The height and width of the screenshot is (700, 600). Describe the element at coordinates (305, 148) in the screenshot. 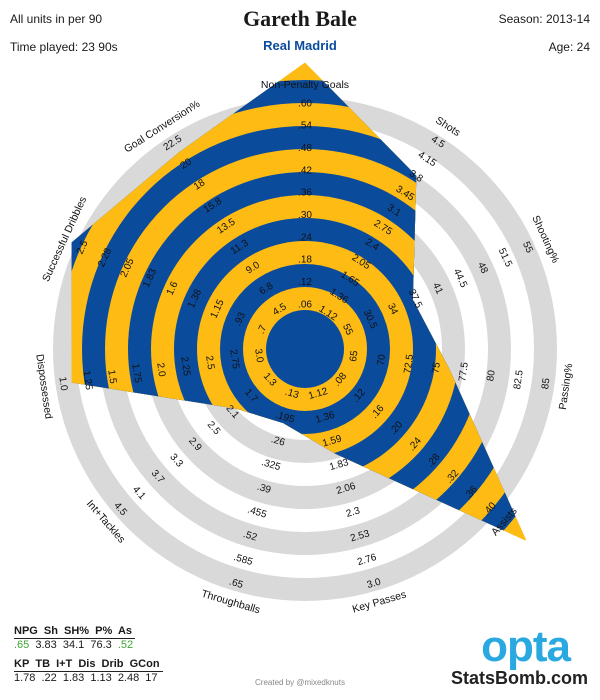

I see `tick-label: .48` at that location.